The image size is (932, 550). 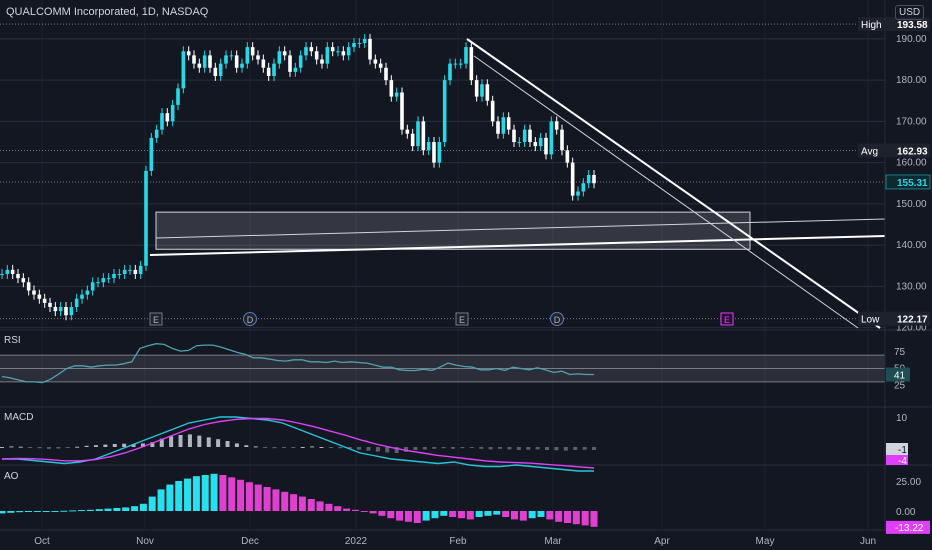 I want to click on symbol-title: QUALCOMM Incorporated, 1D, NASDAQ, so click(x=107, y=12).